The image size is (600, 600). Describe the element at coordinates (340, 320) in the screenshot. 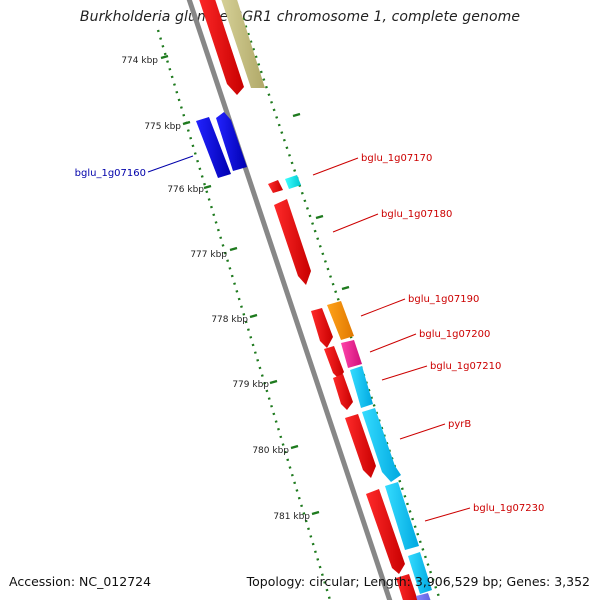

I see `gene-feature-bglu-1g07190` at that location.